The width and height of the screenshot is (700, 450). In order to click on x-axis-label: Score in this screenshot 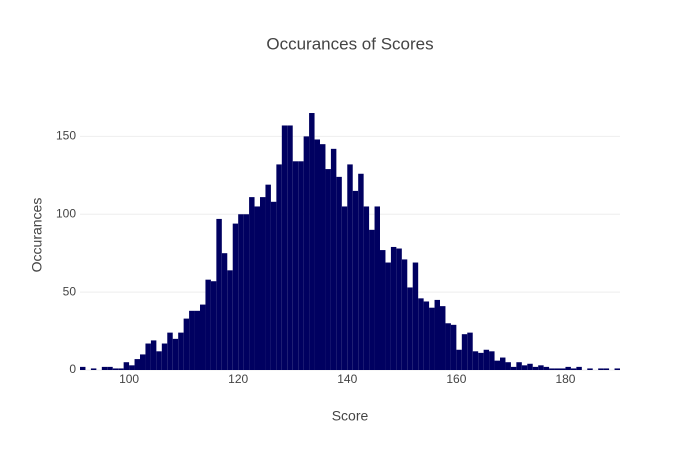, I will do `click(350, 416)`.